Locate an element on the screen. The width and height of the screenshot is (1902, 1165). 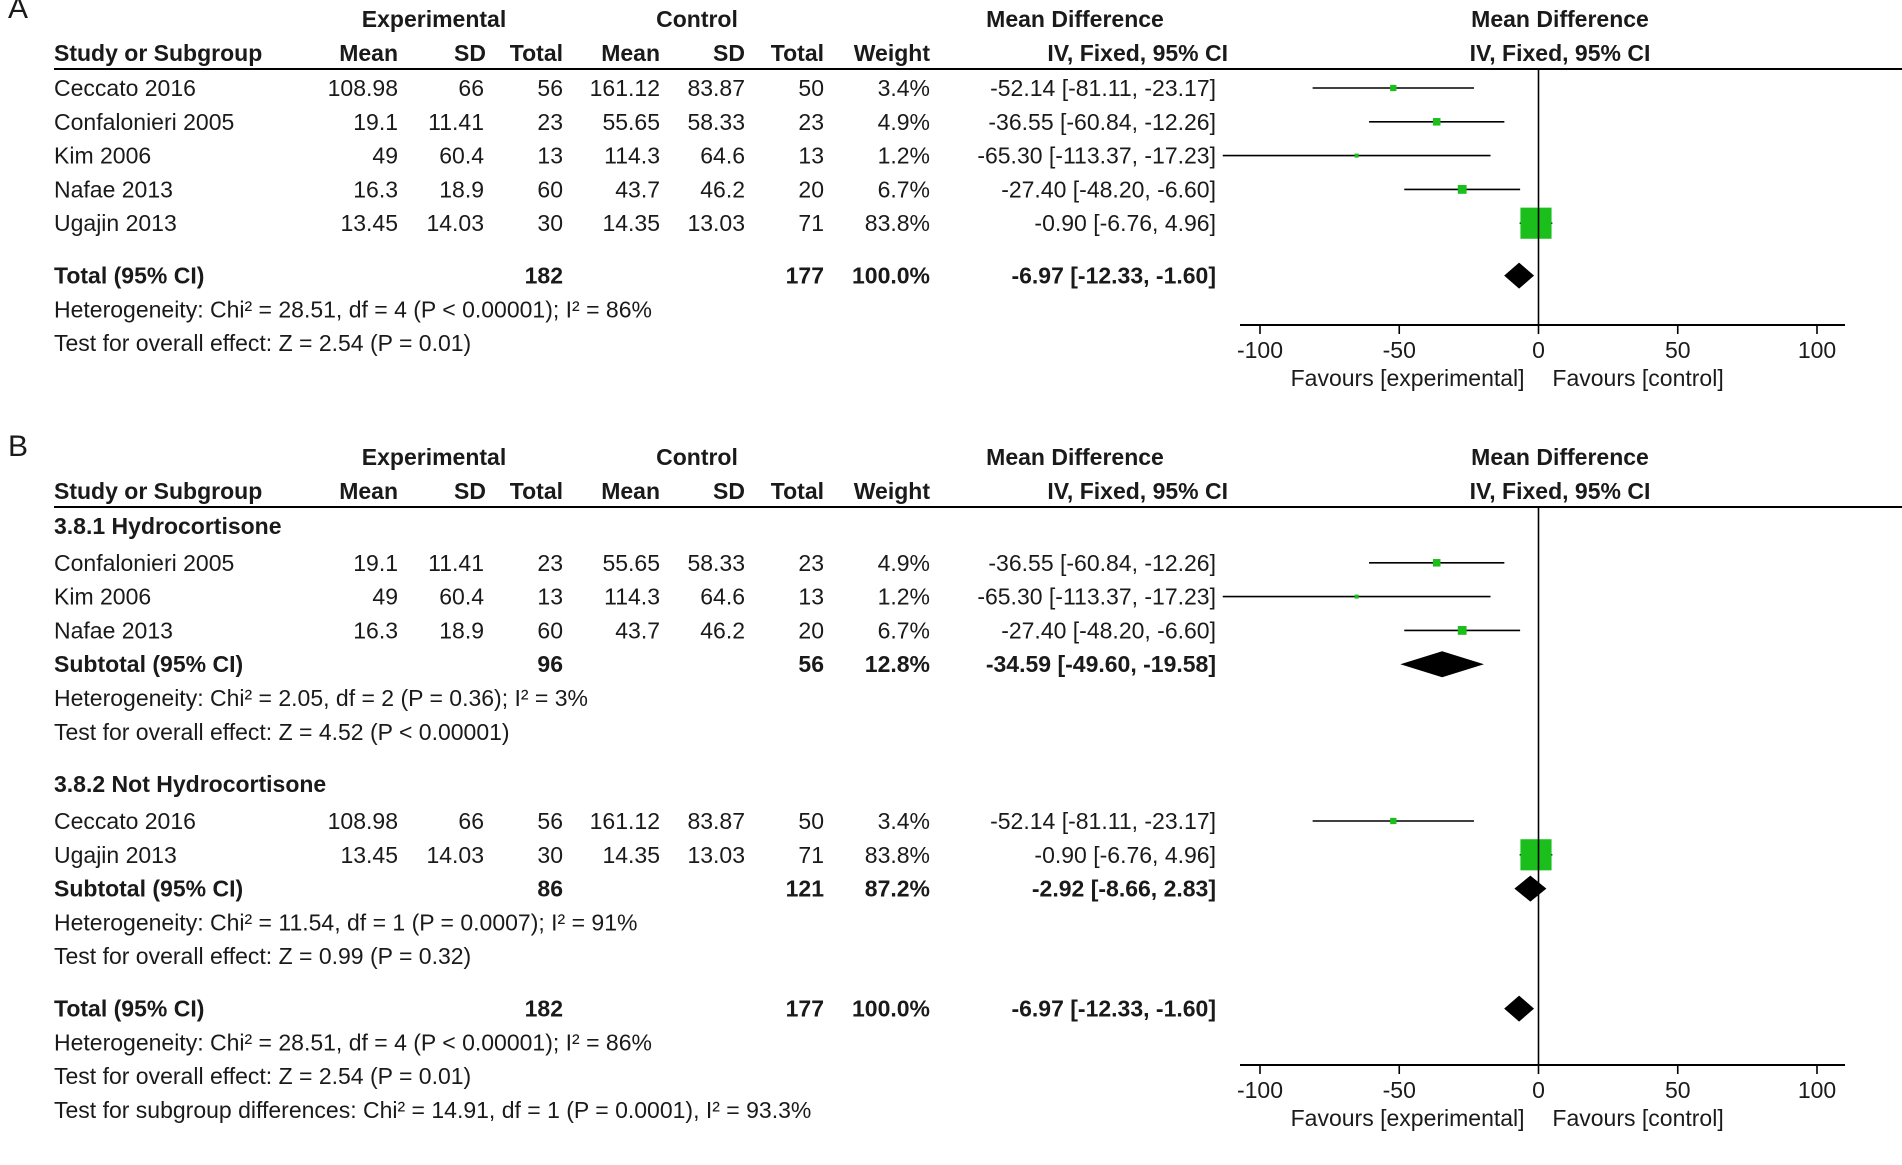
weight-value: 3.4% is located at coordinates (904, 88).